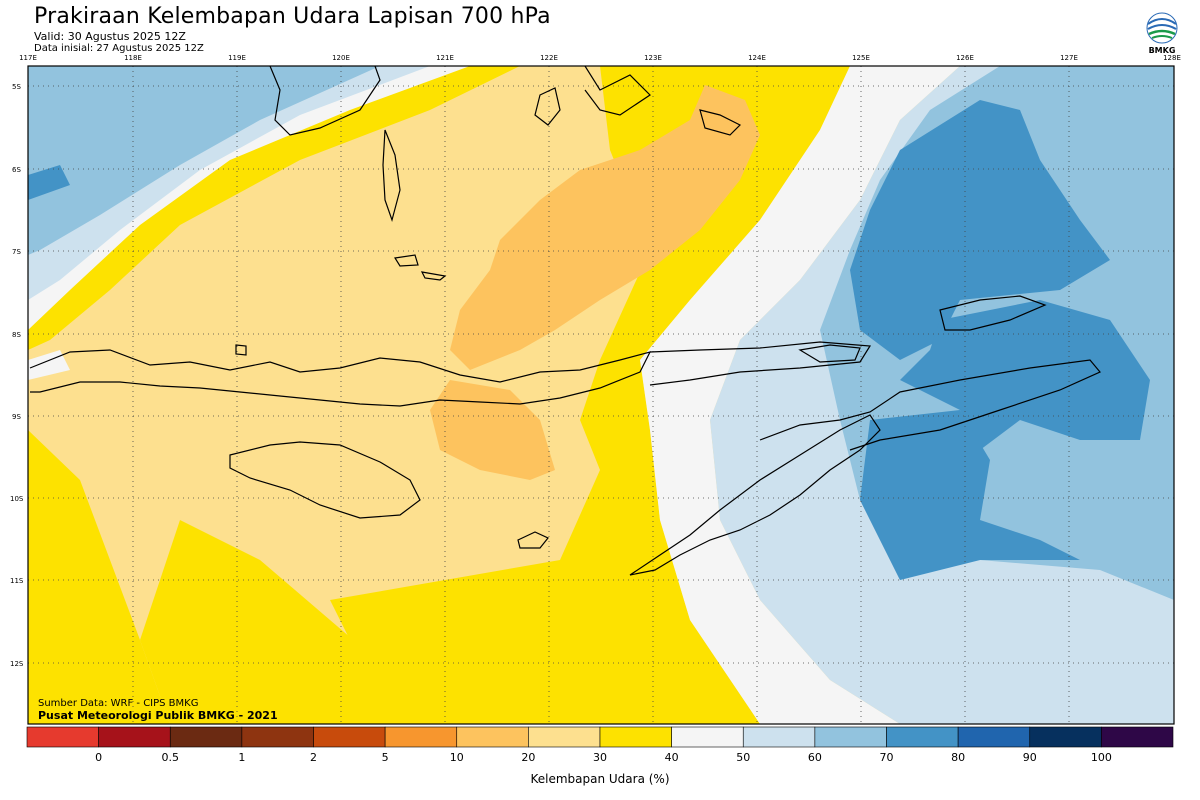 The image size is (1200, 800). What do you see at coordinates (385, 757) in the screenshot?
I see `colorbar-tick-label: 5` at bounding box center [385, 757].